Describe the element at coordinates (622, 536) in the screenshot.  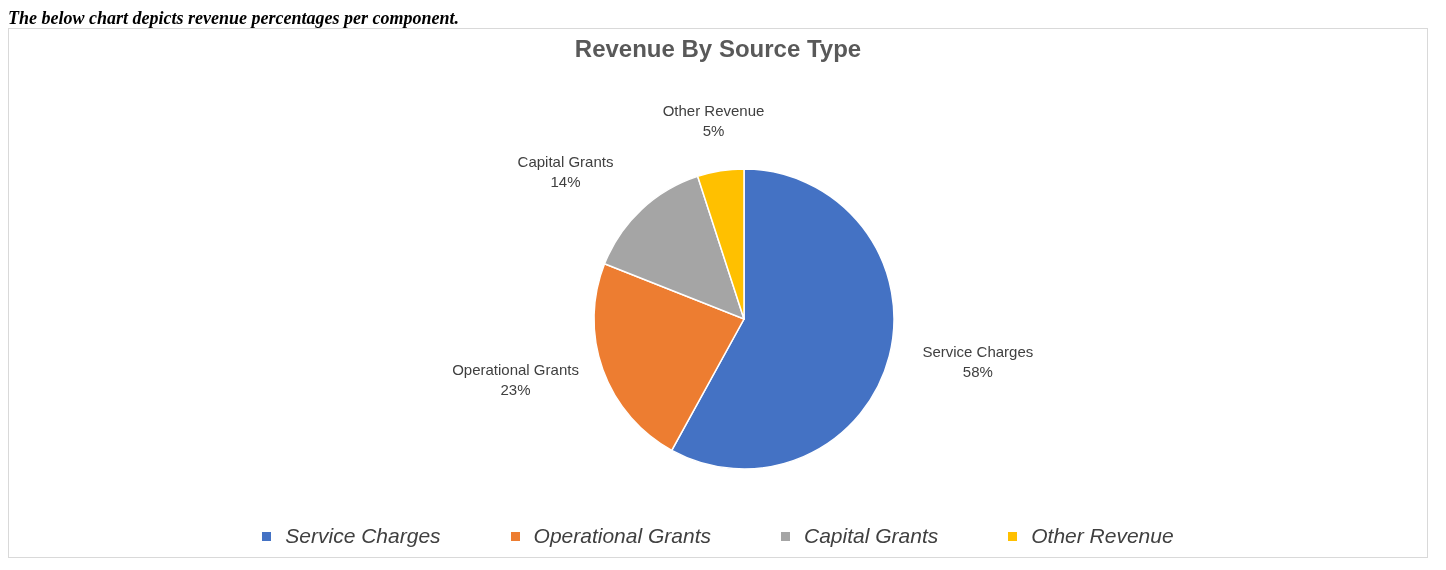
I see `legend-label: Operational Grants` at that location.